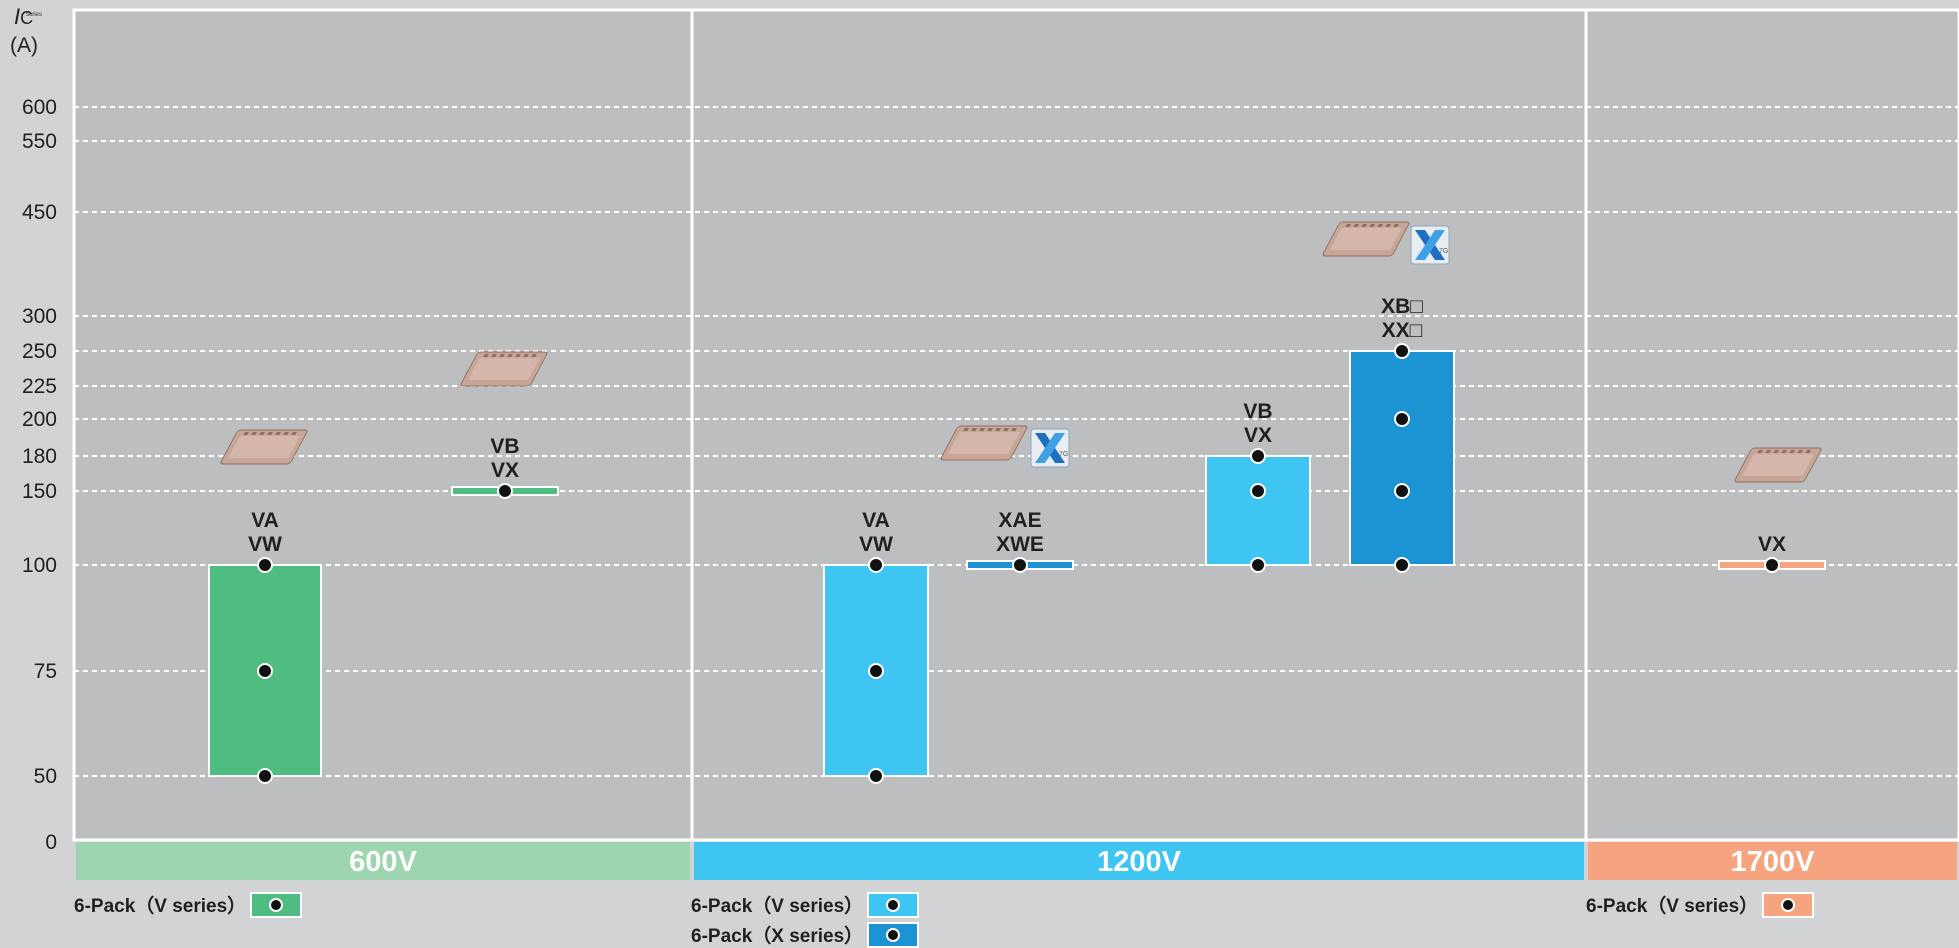 The image size is (1959, 948). Describe the element at coordinates (893, 904) in the screenshot. I see `legend-swatch-lightblue` at that location.